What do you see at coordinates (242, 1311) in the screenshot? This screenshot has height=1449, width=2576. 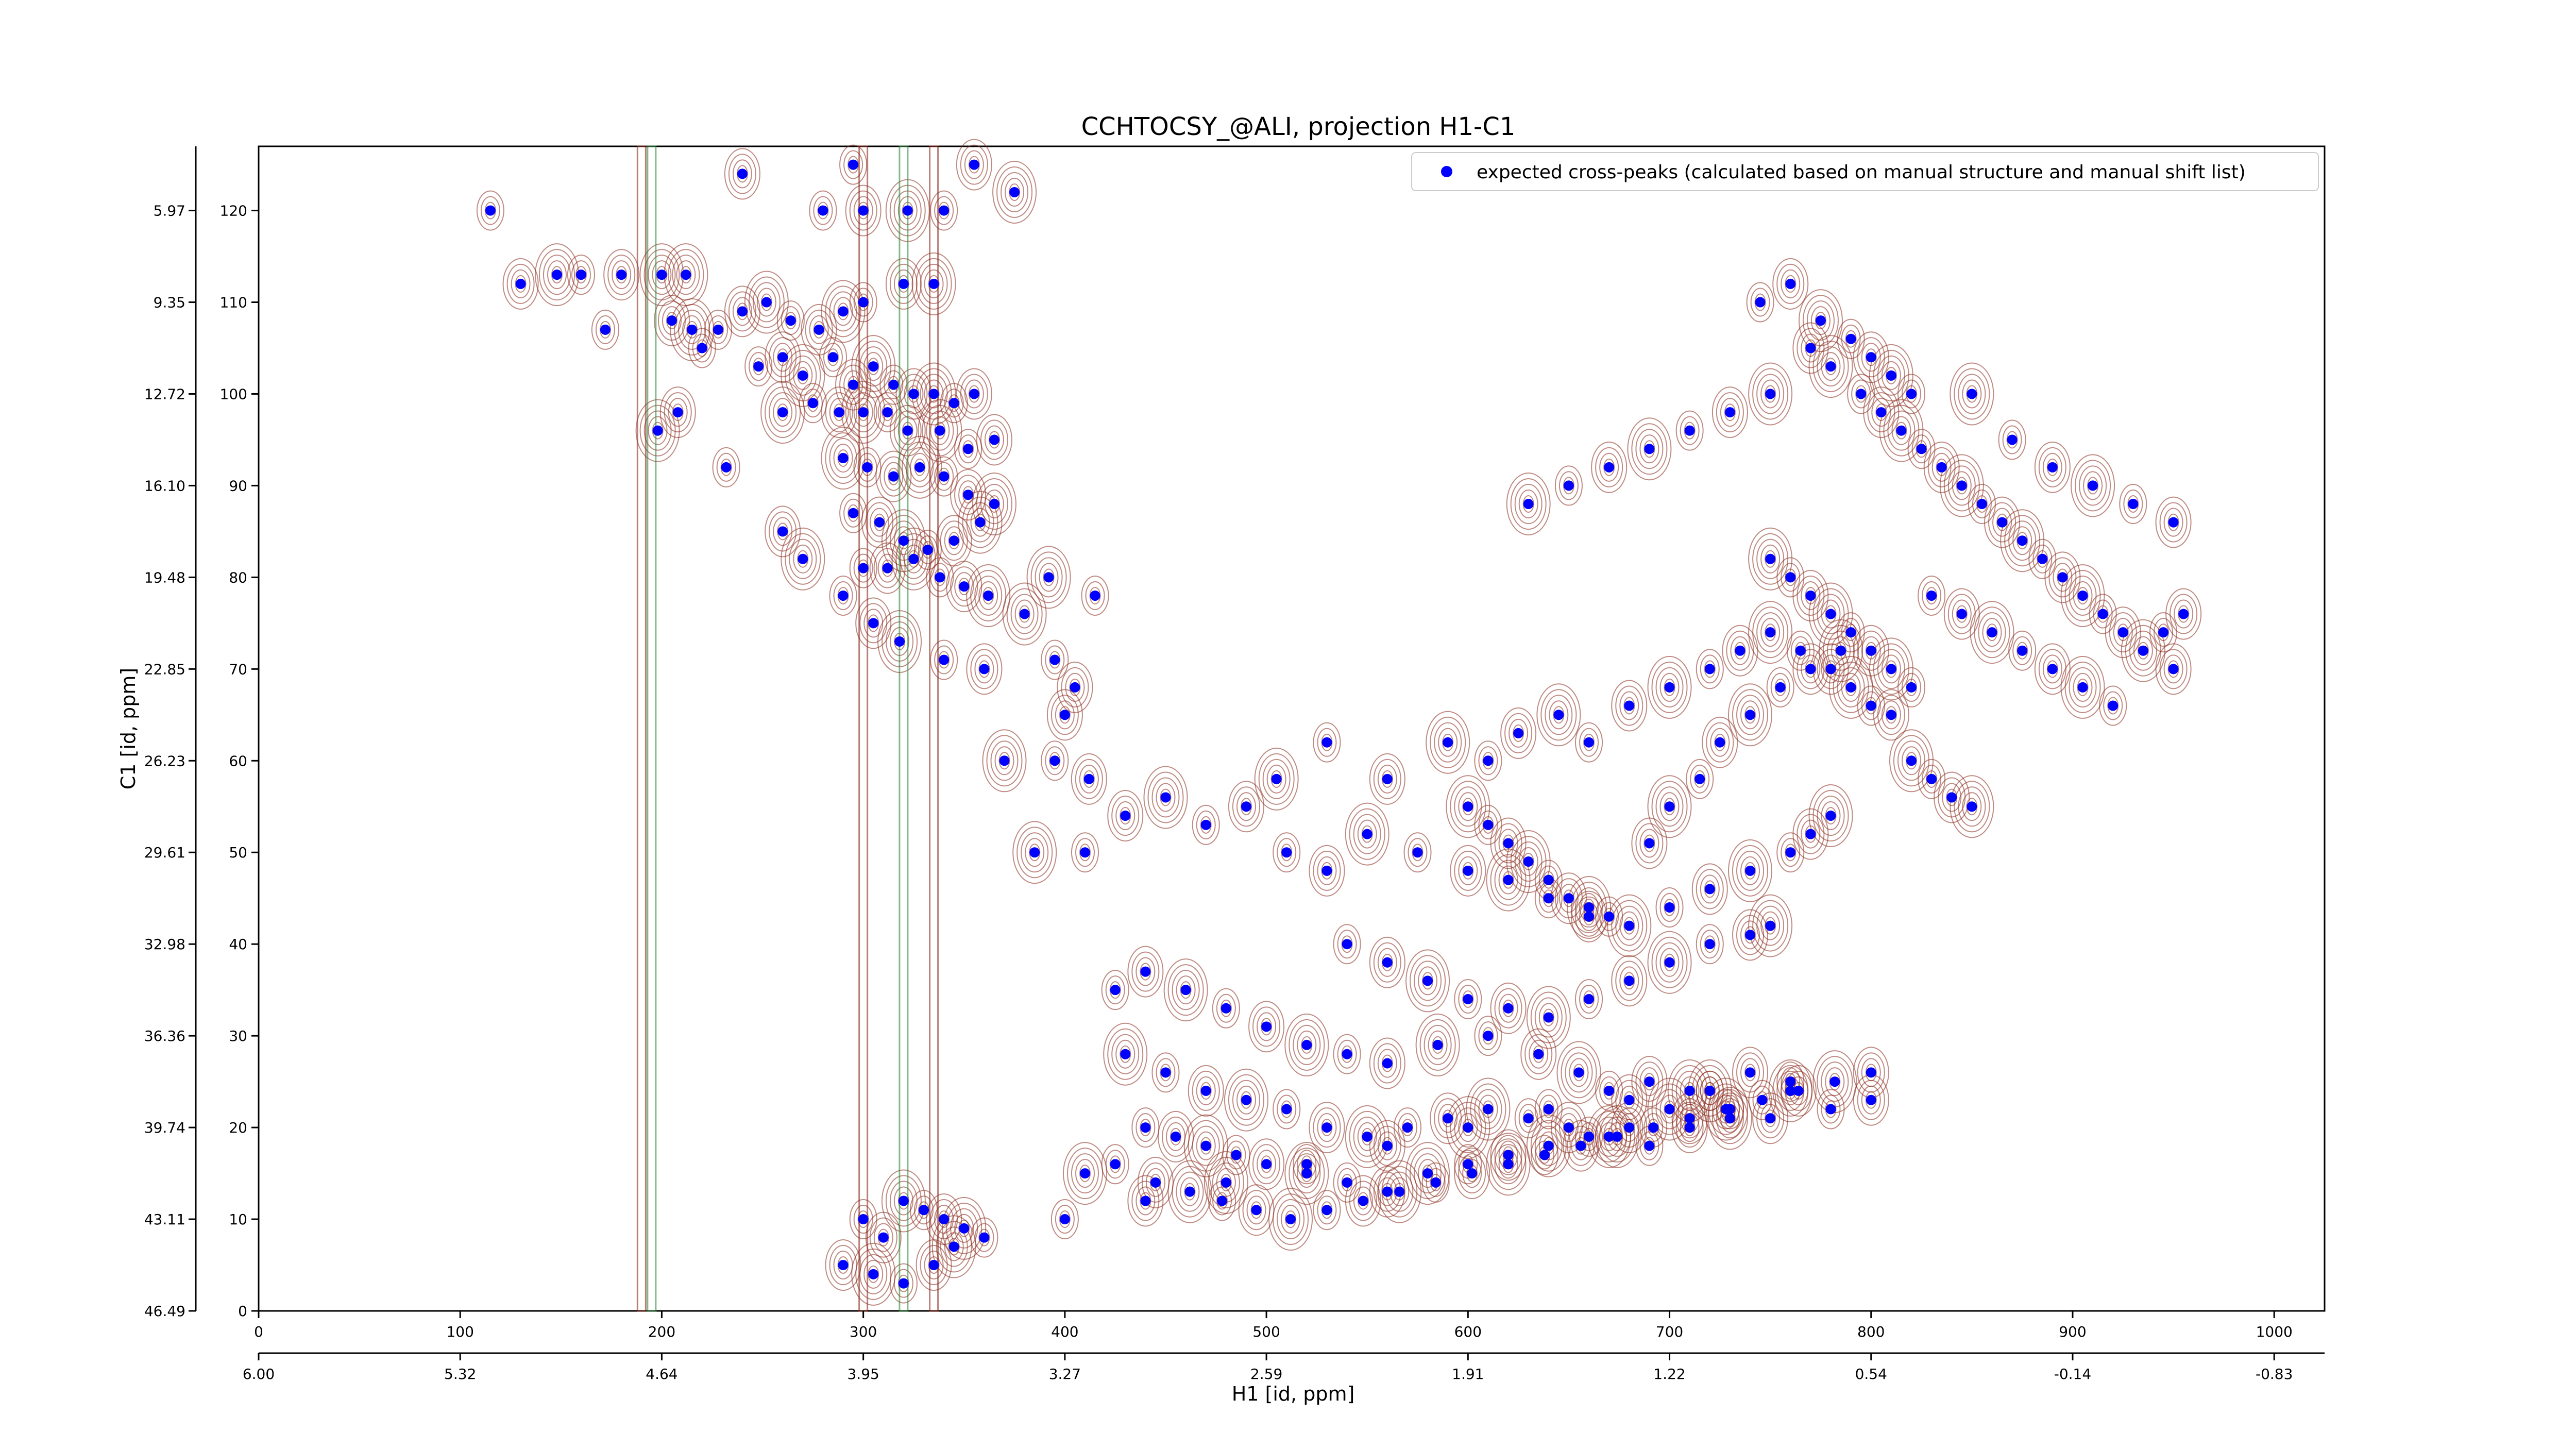 I see `y-tick-label: 0` at bounding box center [242, 1311].